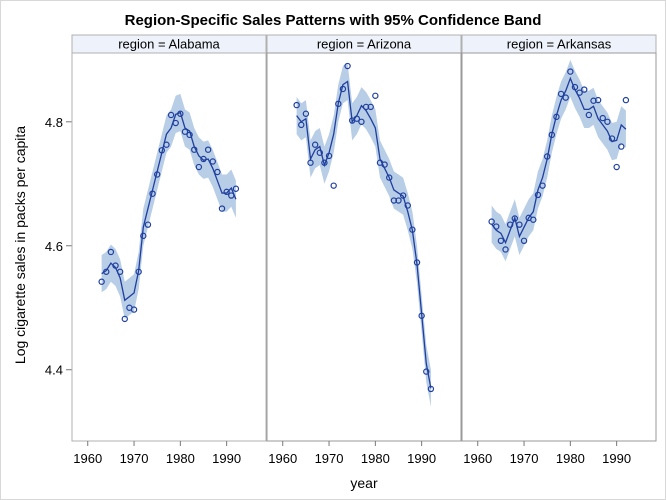 Image resolution: width=666 pixels, height=500 pixels. I want to click on y-axis-label: Log cigarette sales in packs per capita, so click(20, 245).